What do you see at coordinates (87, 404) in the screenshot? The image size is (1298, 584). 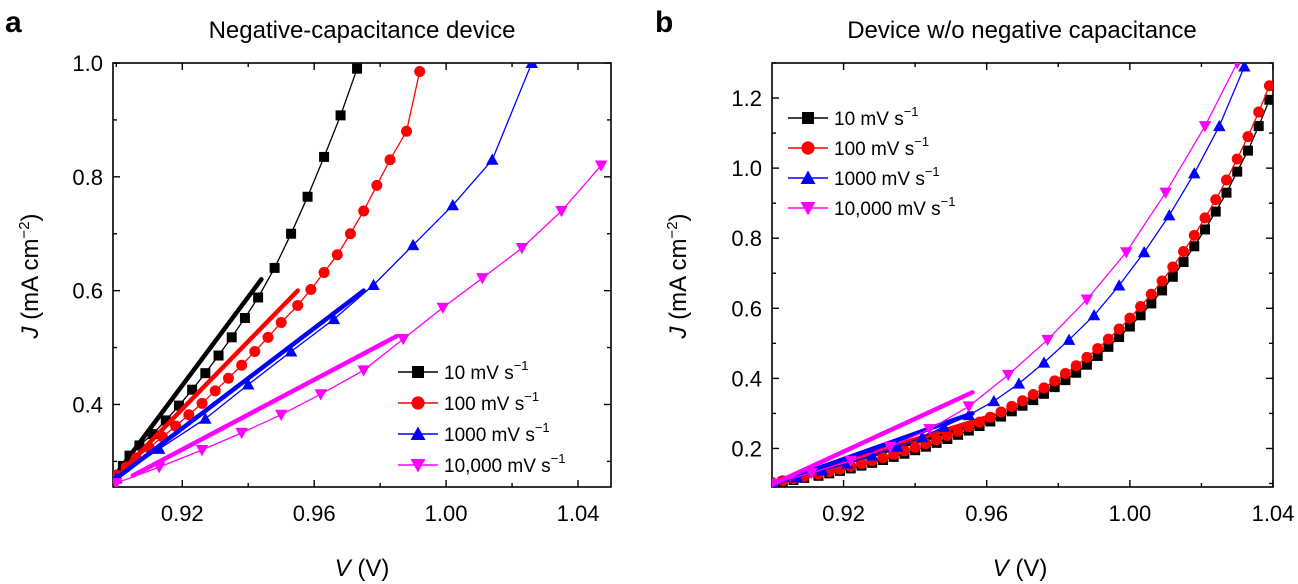 I see `y-tick-label: 0.4` at bounding box center [87, 404].